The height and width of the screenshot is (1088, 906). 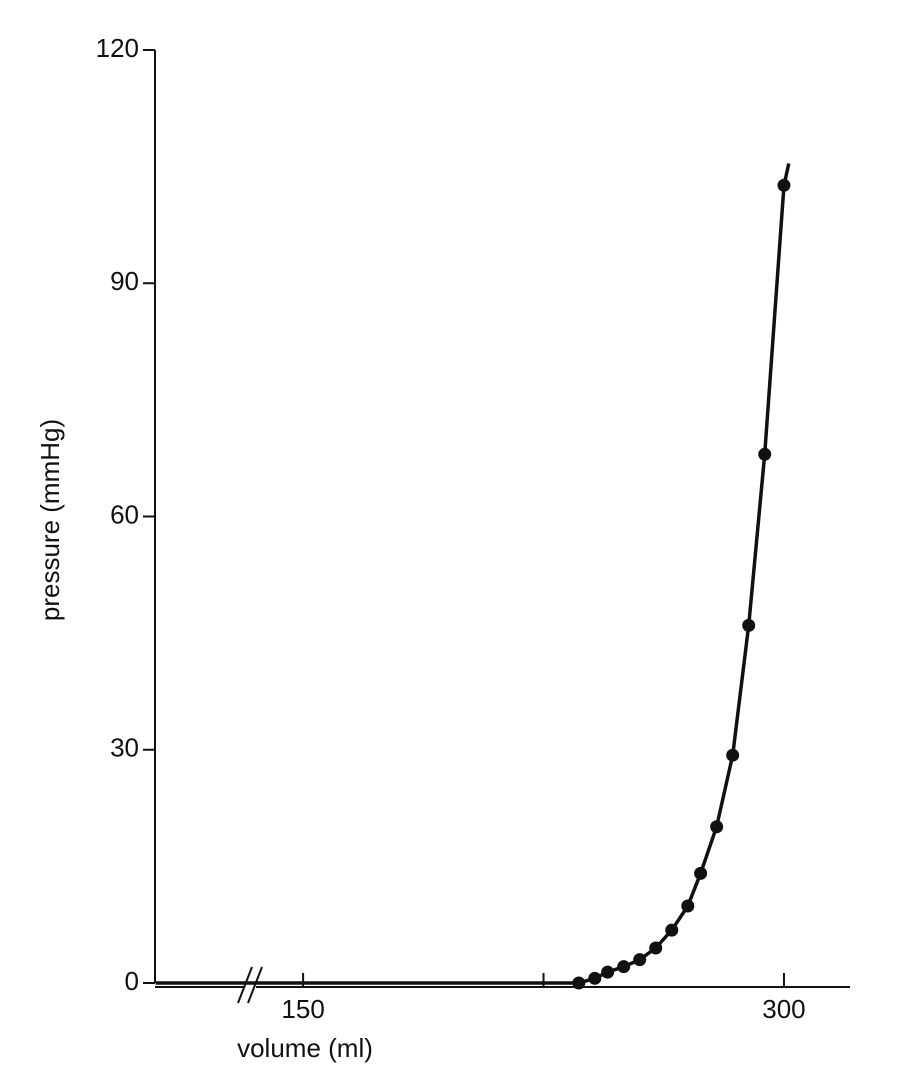 What do you see at coordinates (124, 281) in the screenshot?
I see `y-tick-label: 90` at bounding box center [124, 281].